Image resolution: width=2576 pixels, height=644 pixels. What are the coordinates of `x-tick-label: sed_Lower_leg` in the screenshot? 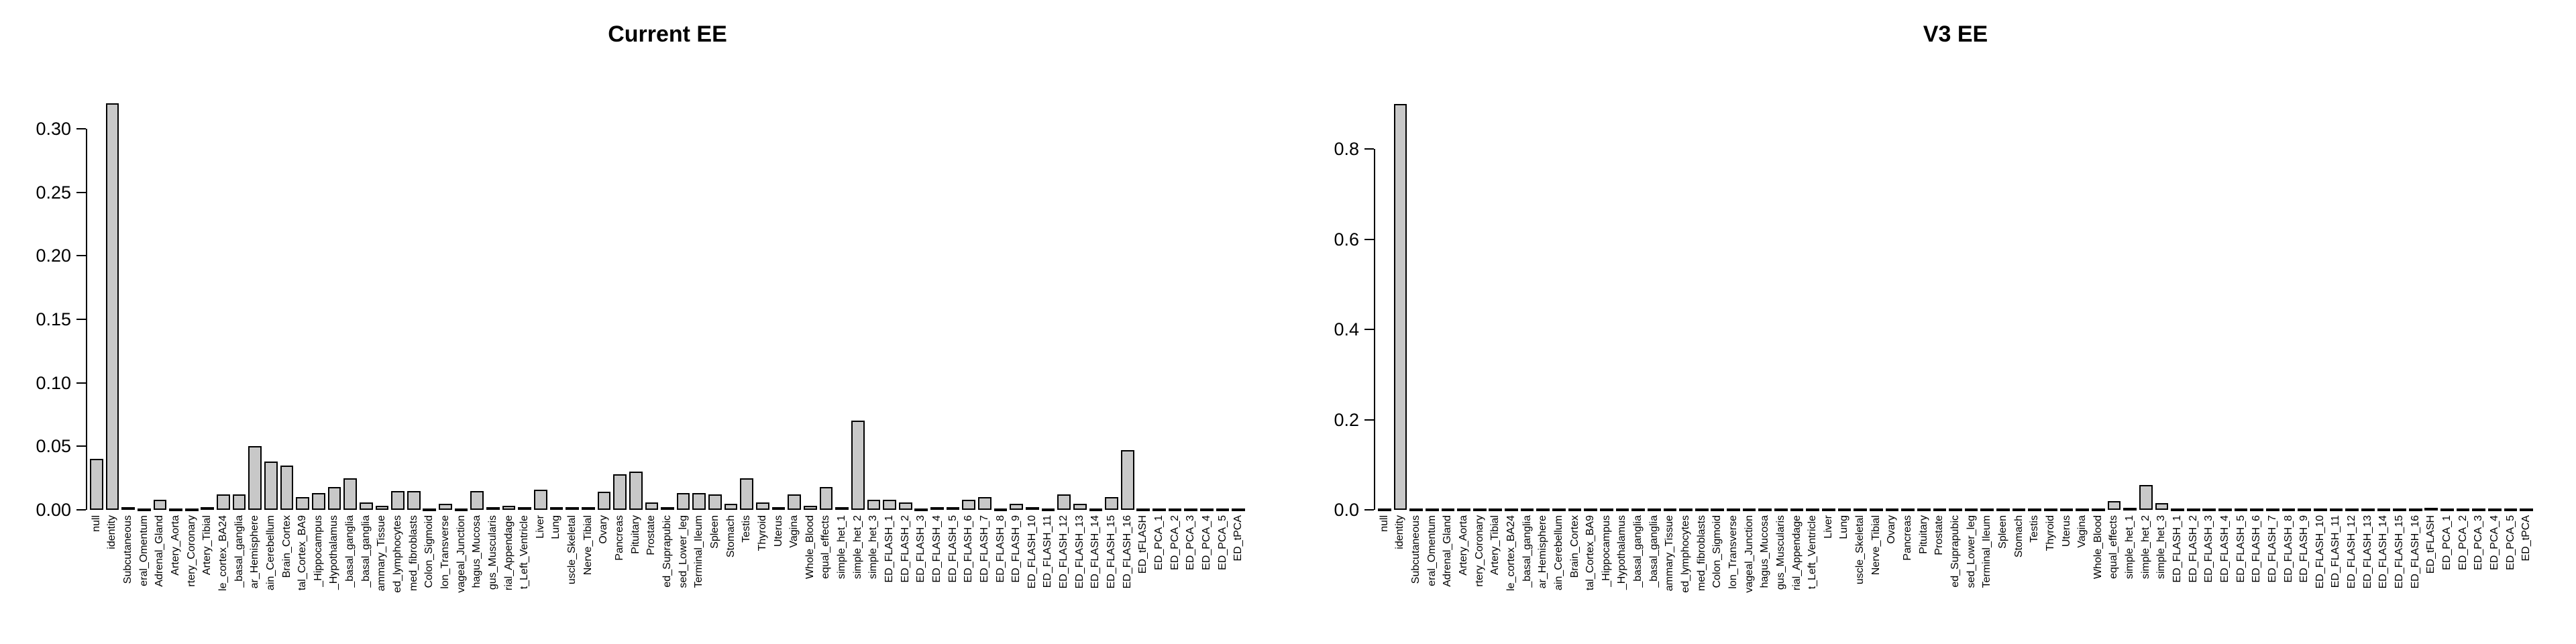 It's located at (683, 551).